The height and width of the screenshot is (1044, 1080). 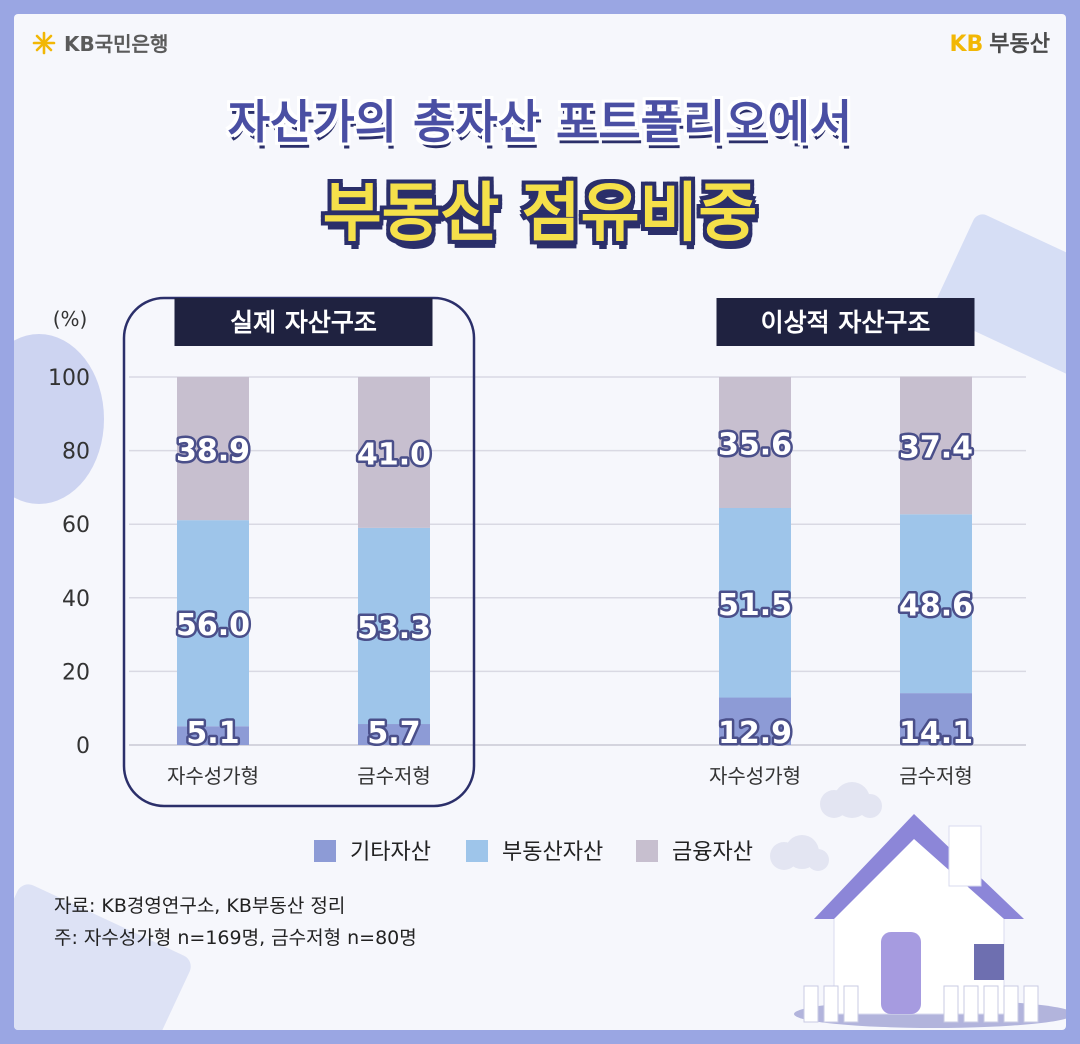 I want to click on title-line1: 자산가의 총자산 포트폴리오에서, so click(x=540, y=122).